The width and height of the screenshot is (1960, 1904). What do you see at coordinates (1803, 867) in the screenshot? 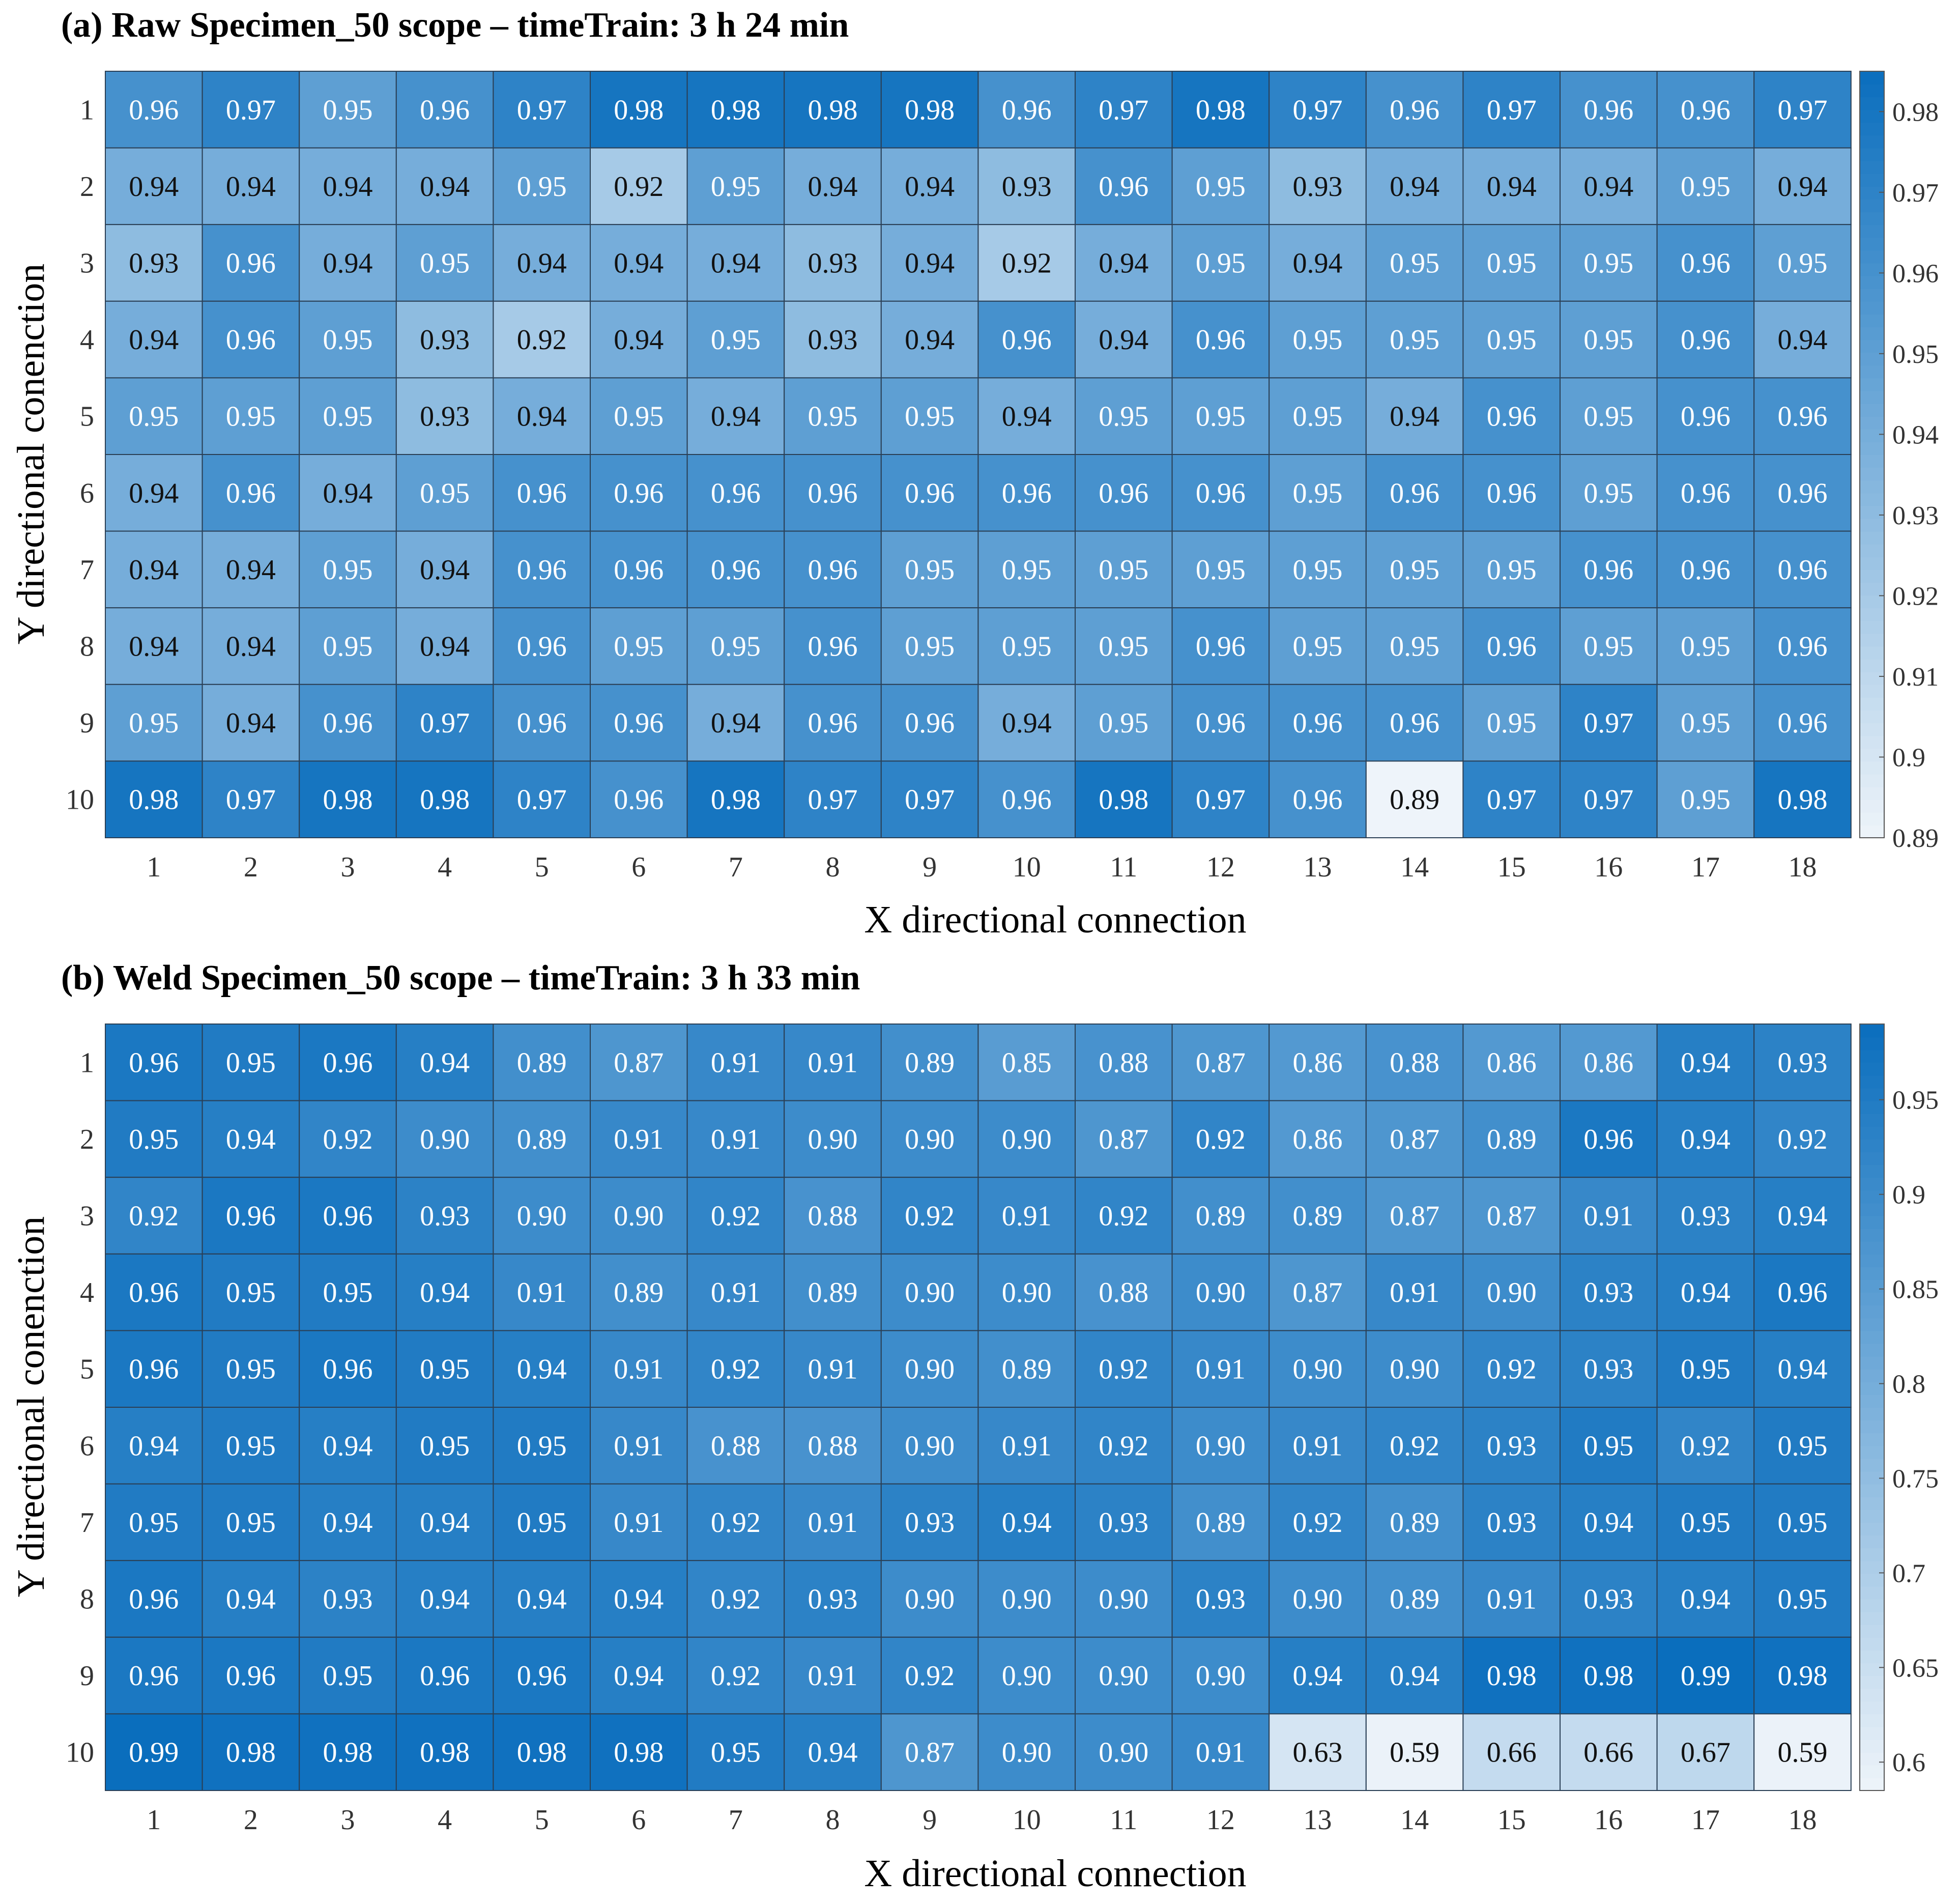
I see `x-tick-label: 18` at bounding box center [1803, 867].